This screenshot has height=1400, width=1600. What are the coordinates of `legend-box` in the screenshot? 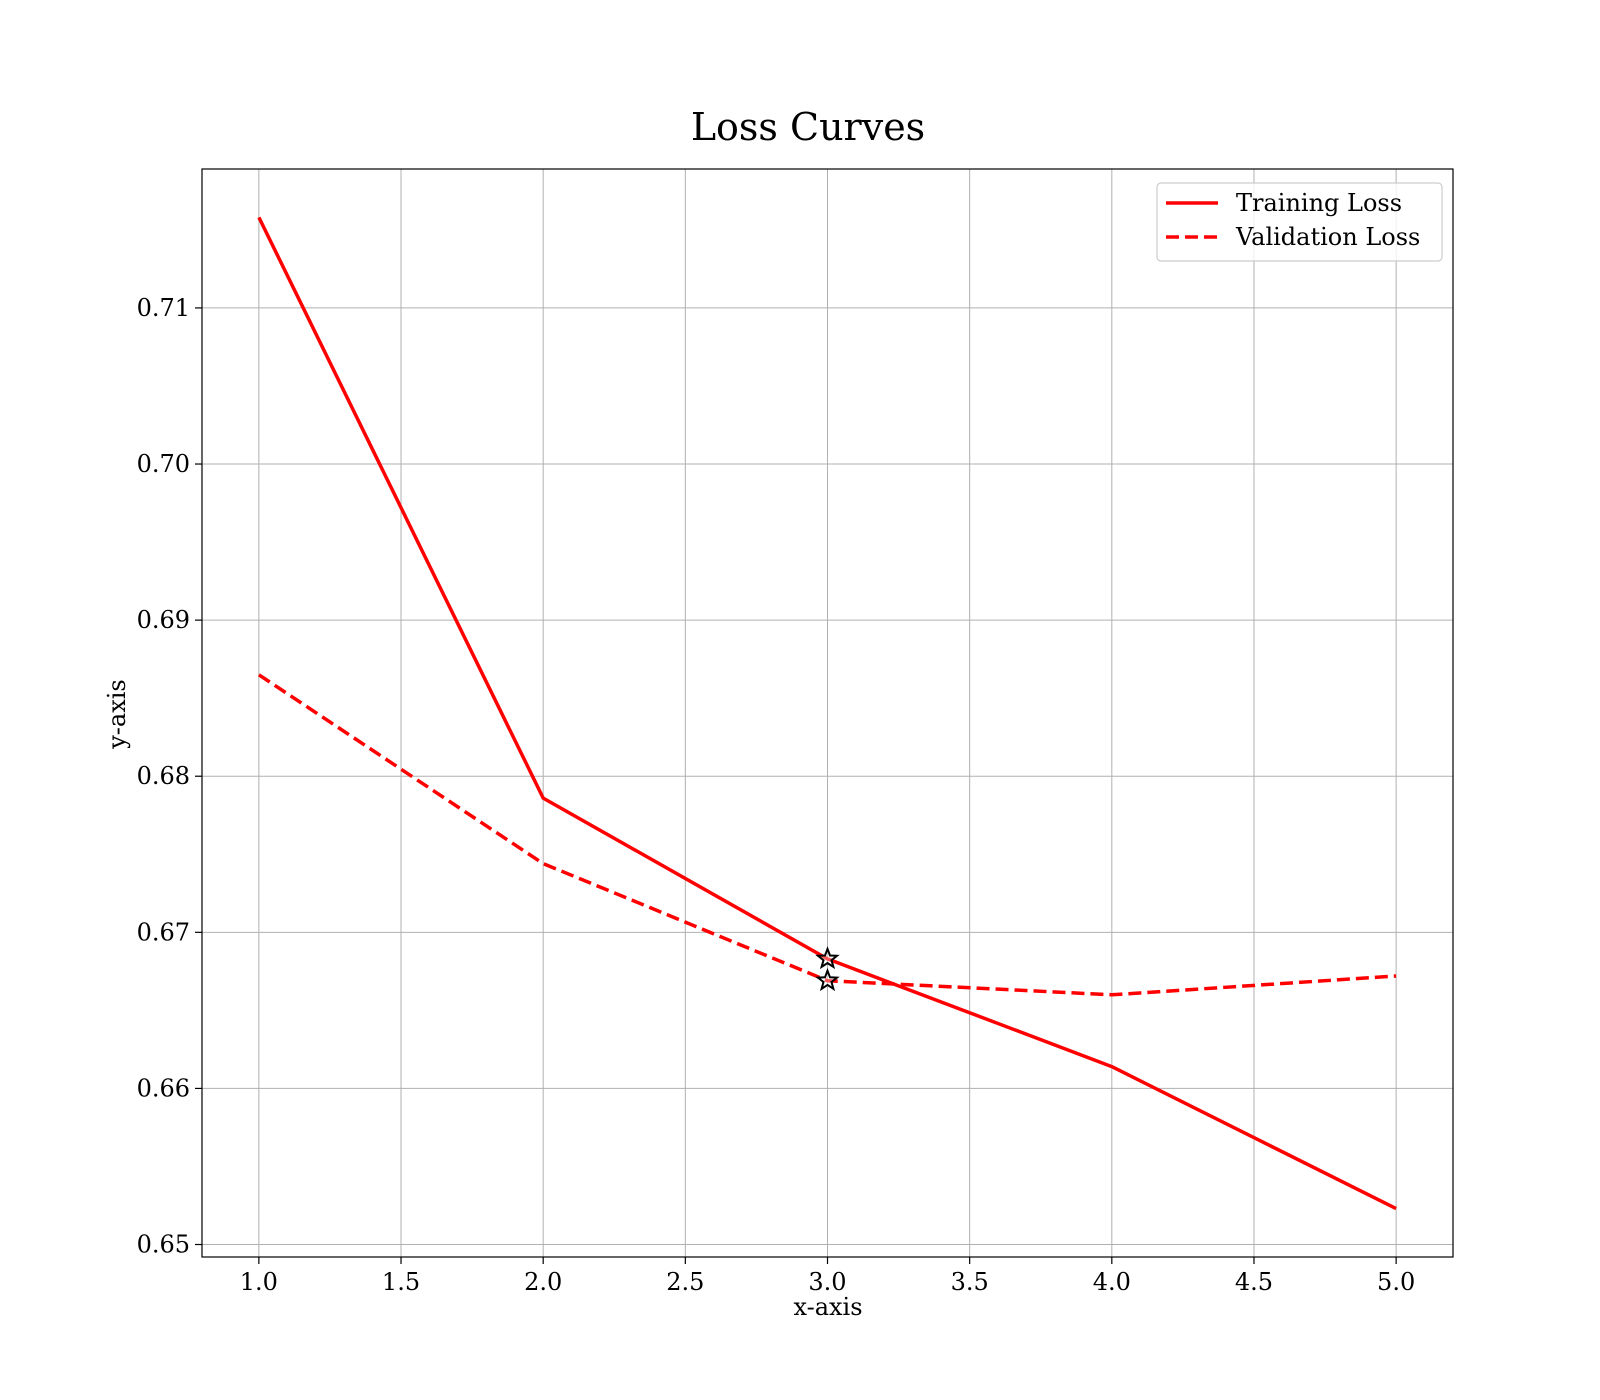 It's located at (1299, 222).